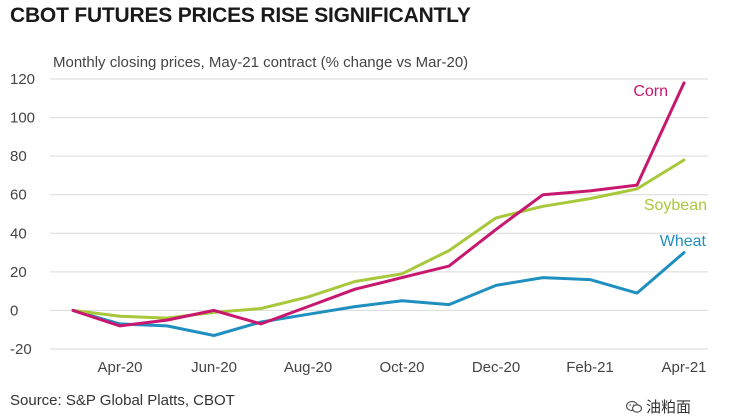 This screenshot has height=418, width=732. What do you see at coordinates (683, 367) in the screenshot?
I see `x-tick-label: Apr-21` at bounding box center [683, 367].